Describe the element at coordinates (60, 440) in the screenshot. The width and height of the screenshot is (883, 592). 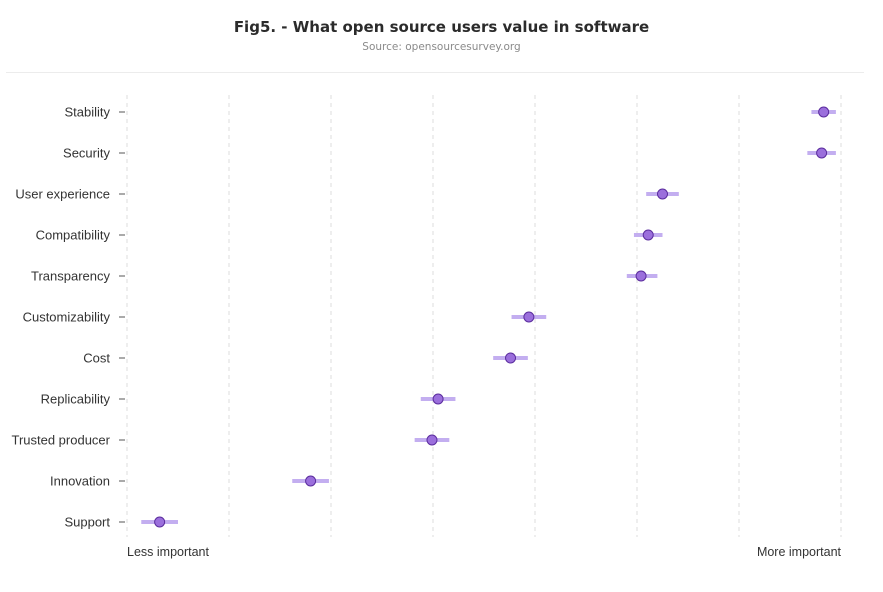
I see `y-tick-label: Trusted producer` at that location.